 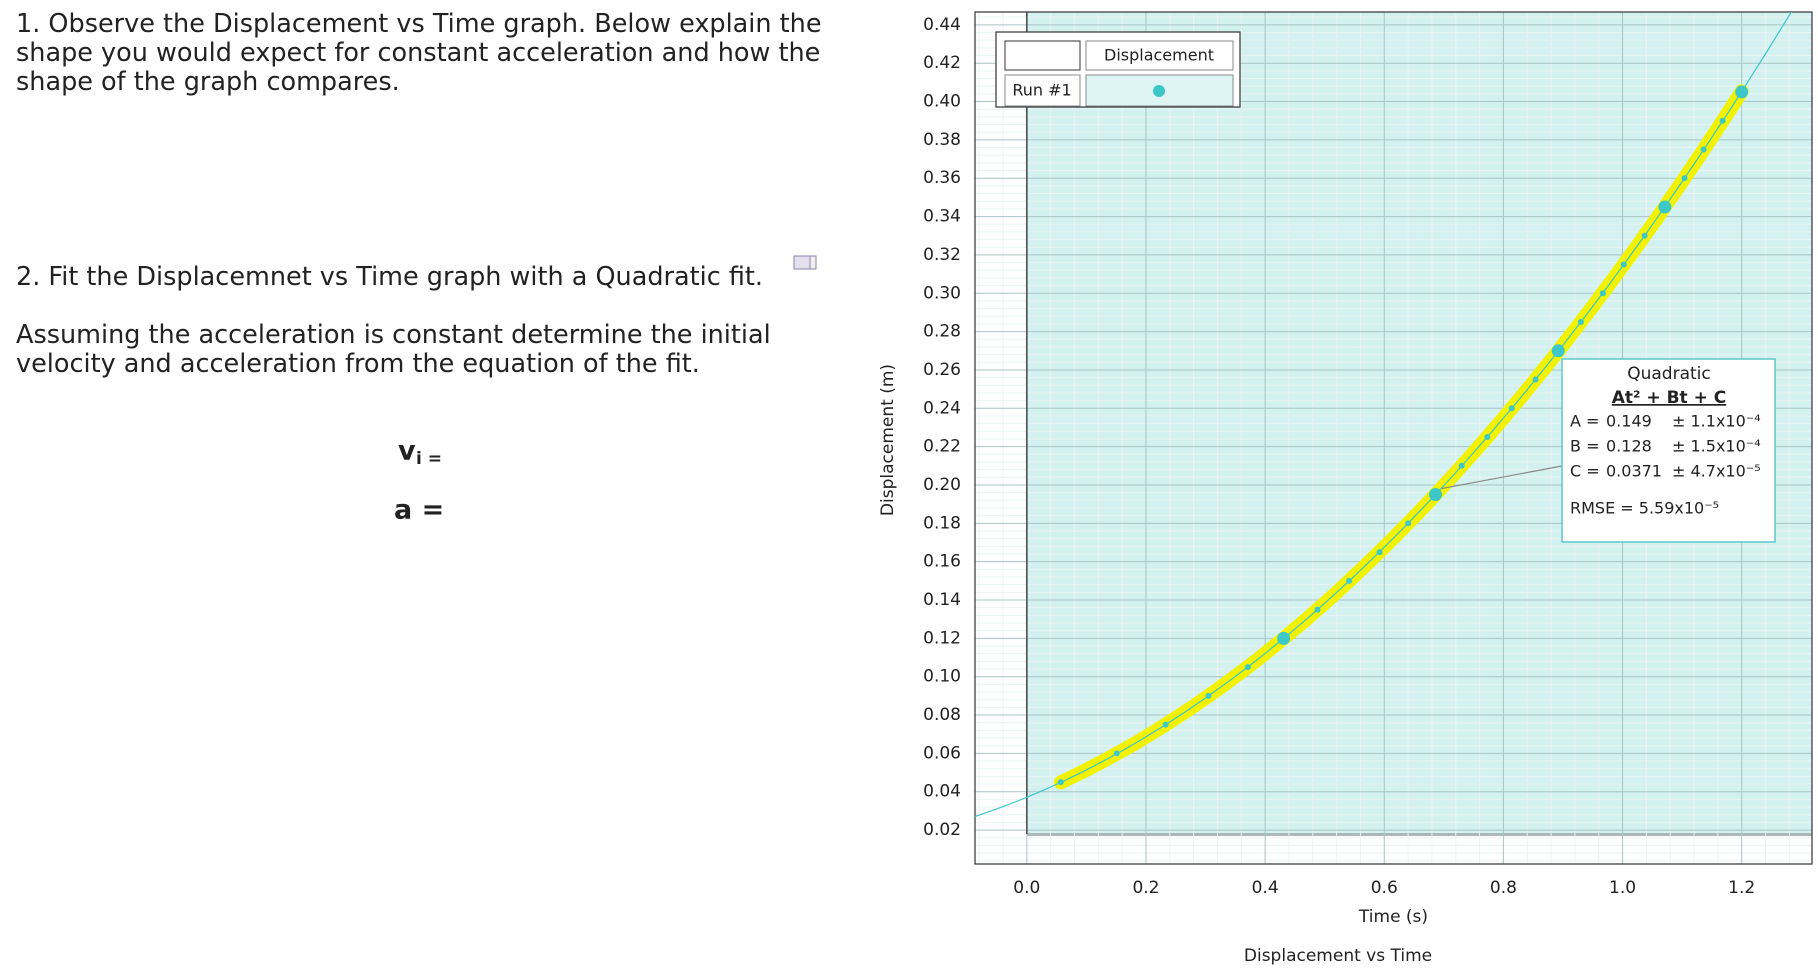 What do you see at coordinates (942, 638) in the screenshot?
I see `y-tick-label: 0.12` at bounding box center [942, 638].